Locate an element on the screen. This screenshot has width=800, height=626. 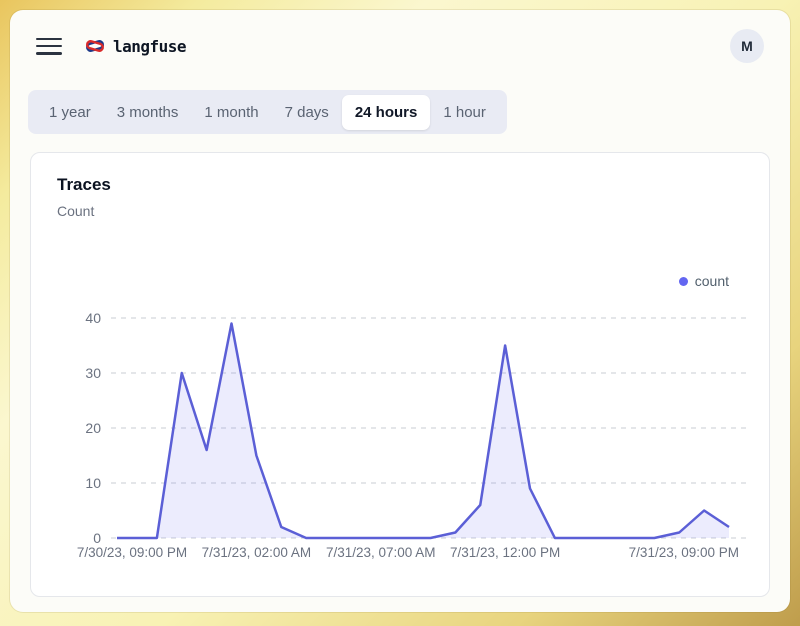
chart-title: Traces is located at coordinates (84, 184).